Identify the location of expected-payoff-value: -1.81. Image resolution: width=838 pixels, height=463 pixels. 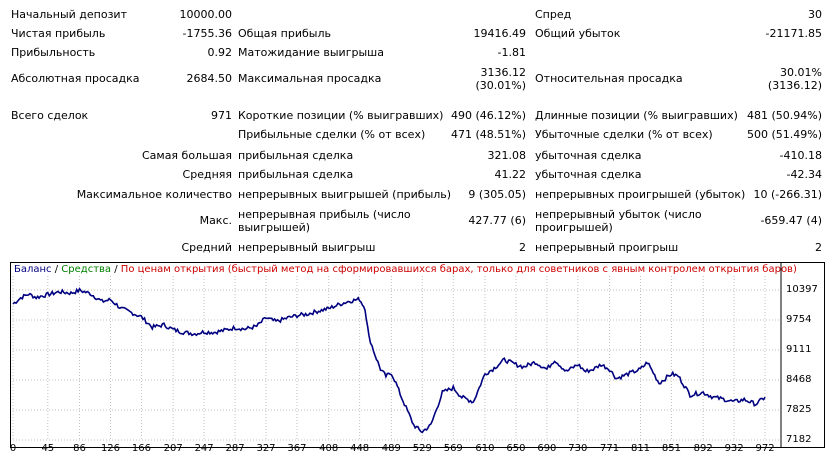
(511, 52).